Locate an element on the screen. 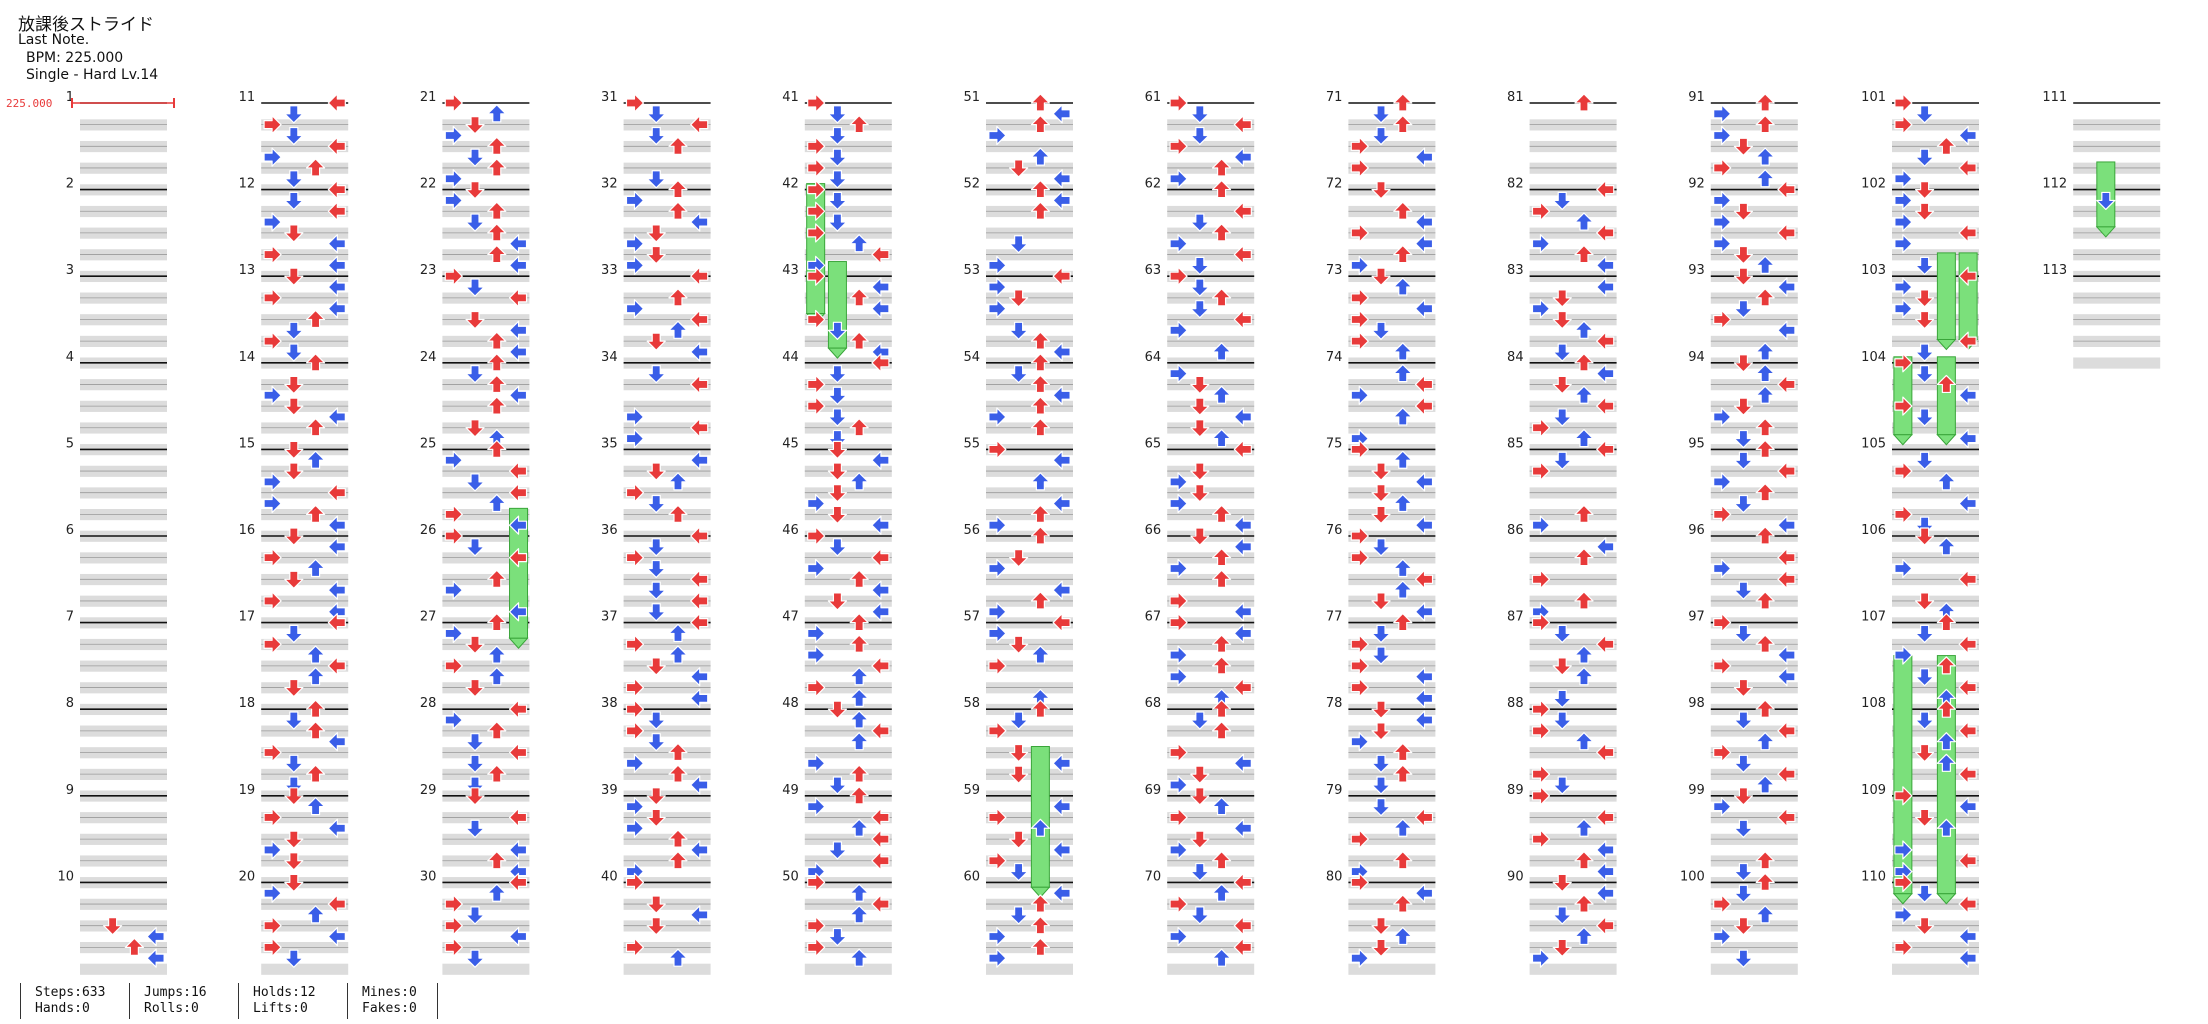 Image resolution: width=2208 pixels, height=1024 pixels. measure-number: 110 is located at coordinates (1873, 876).